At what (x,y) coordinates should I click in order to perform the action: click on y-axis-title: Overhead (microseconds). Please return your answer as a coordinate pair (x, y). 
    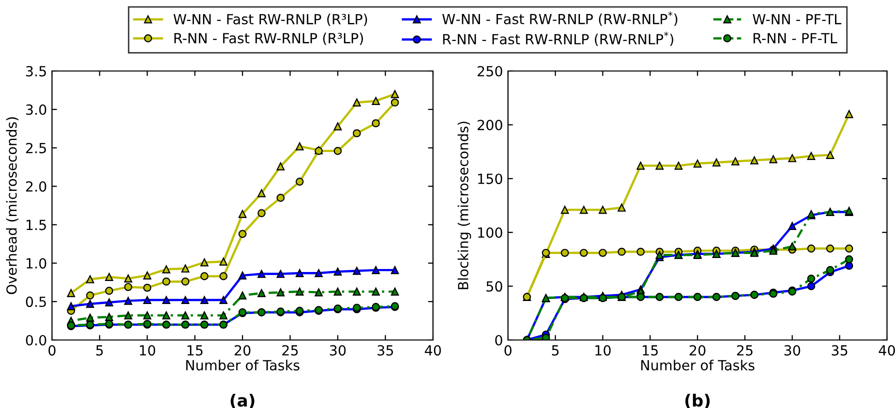
    Looking at the image, I should click on (12, 205).